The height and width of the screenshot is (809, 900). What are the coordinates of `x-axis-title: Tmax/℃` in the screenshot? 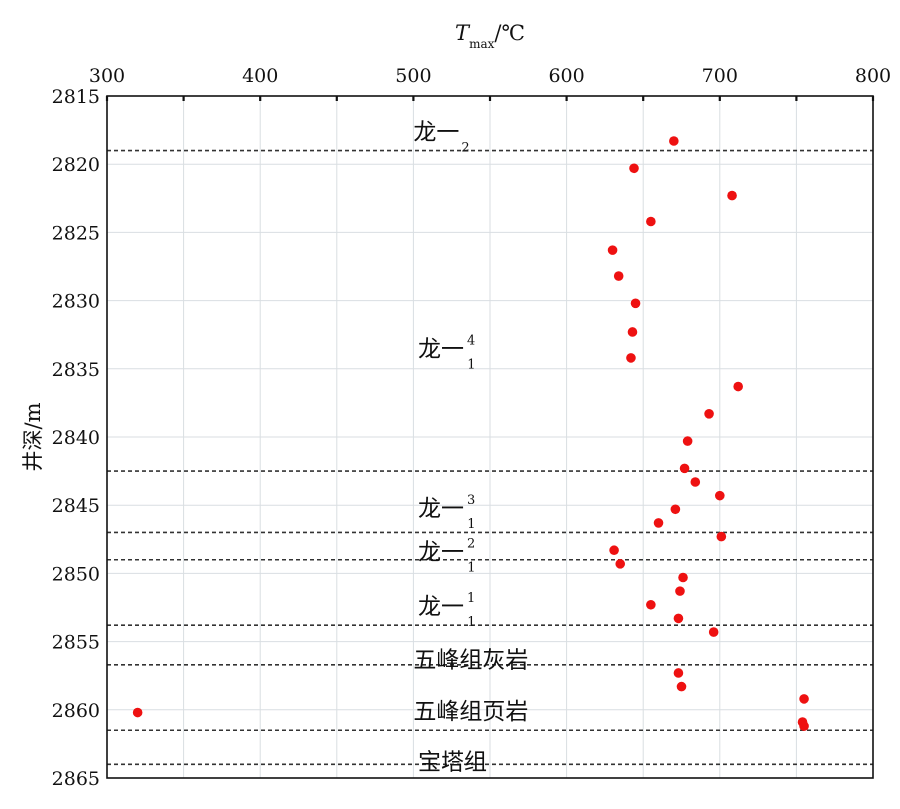 It's located at (490, 36).